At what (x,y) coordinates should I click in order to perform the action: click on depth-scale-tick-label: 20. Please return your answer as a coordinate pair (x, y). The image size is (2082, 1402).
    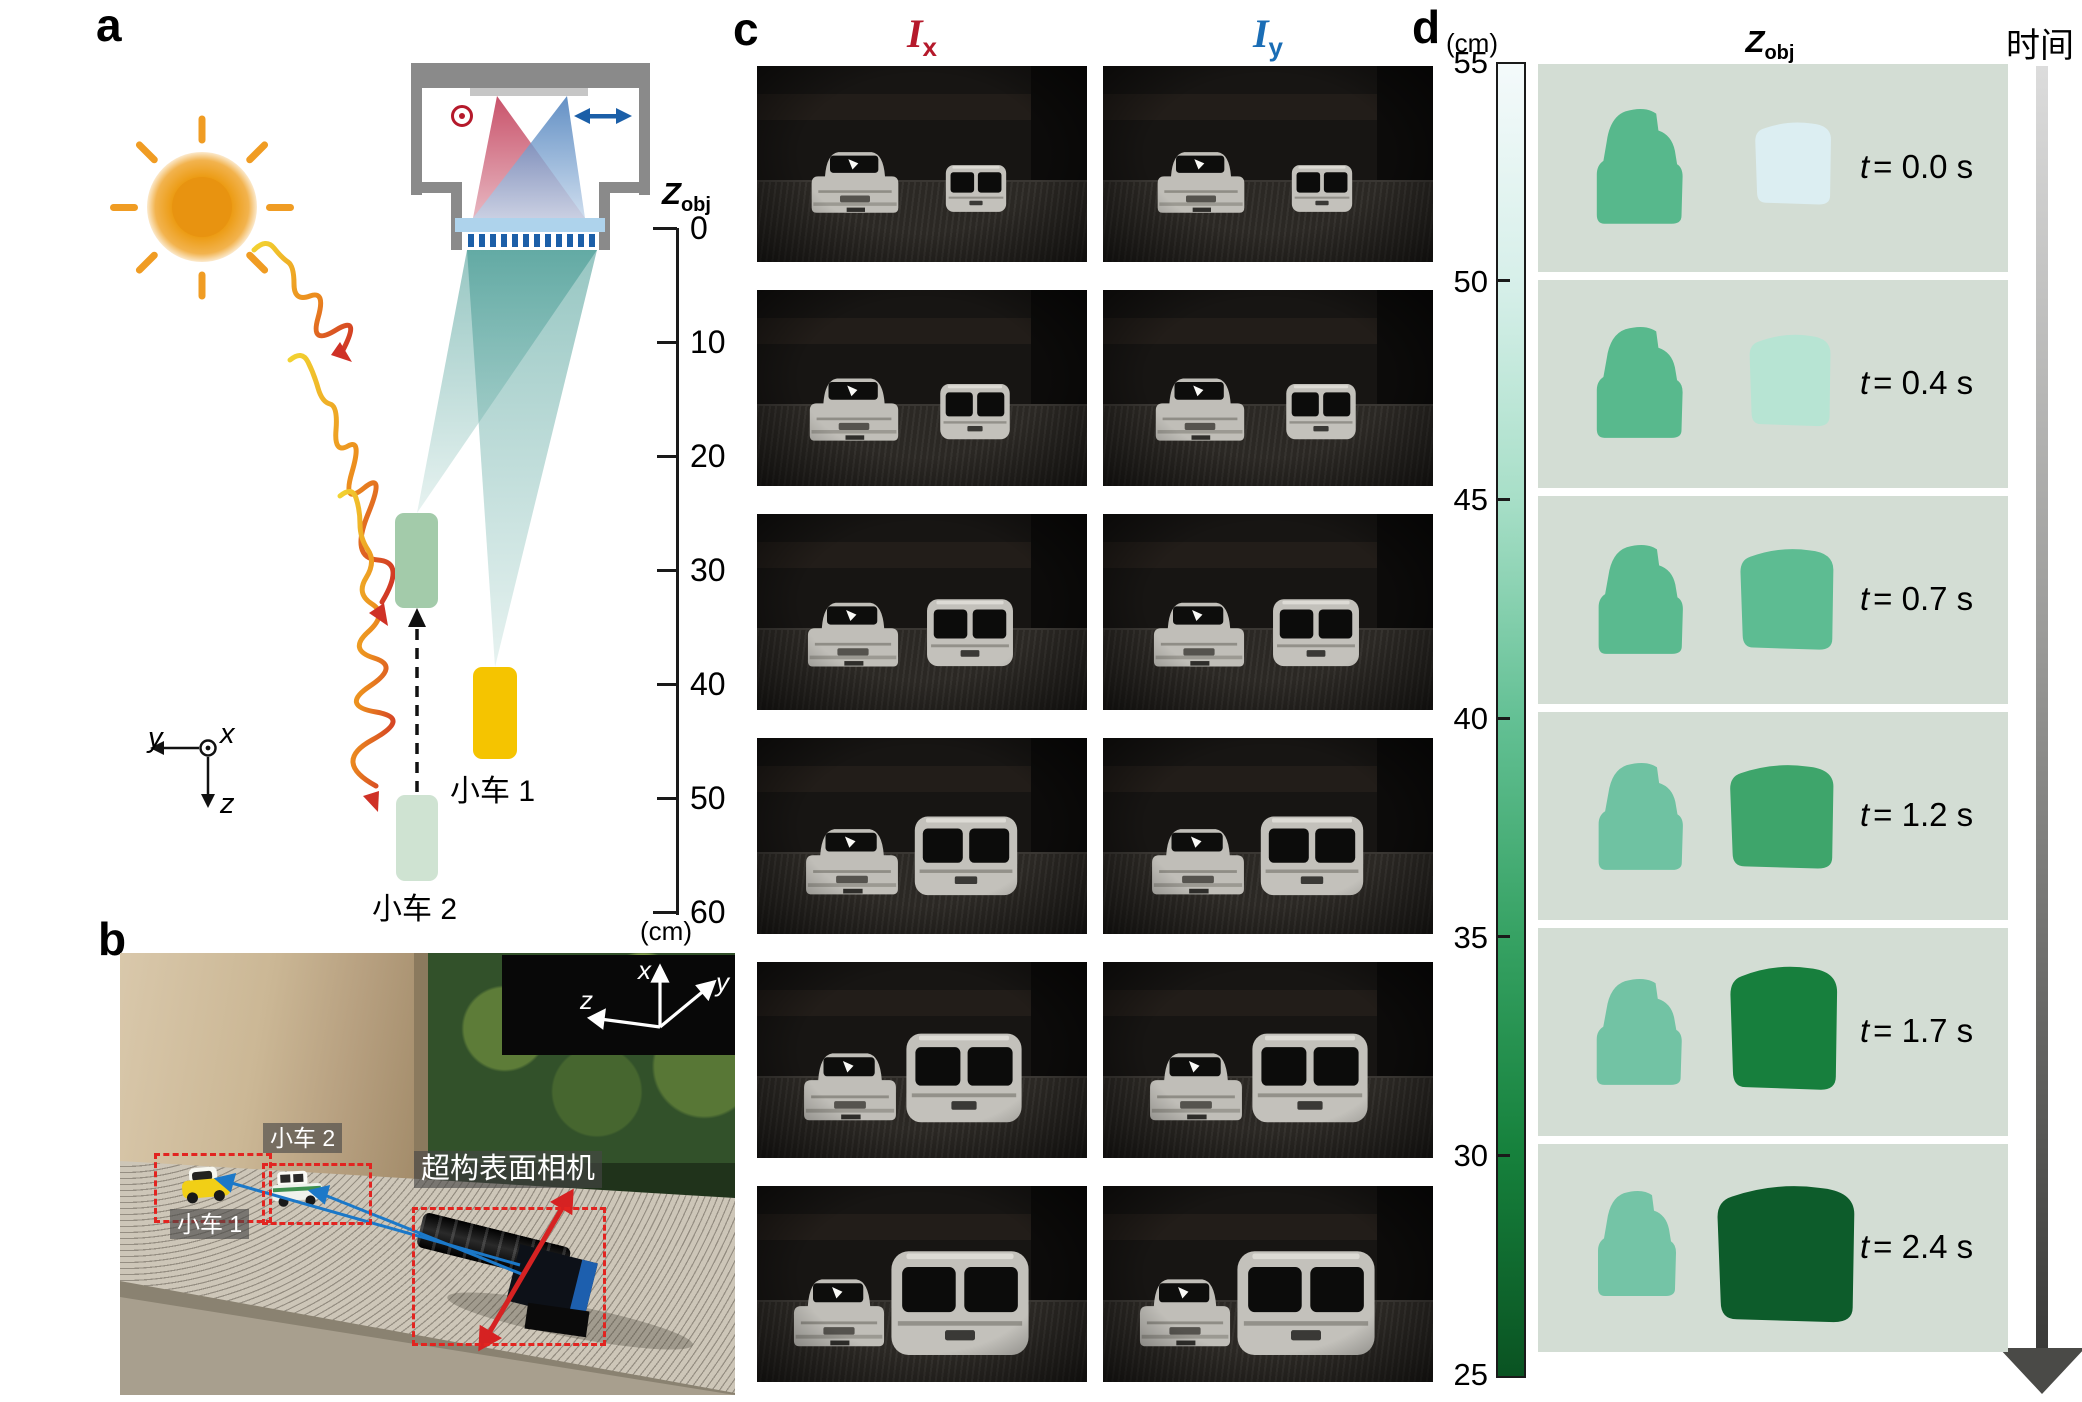
    Looking at the image, I should click on (708, 456).